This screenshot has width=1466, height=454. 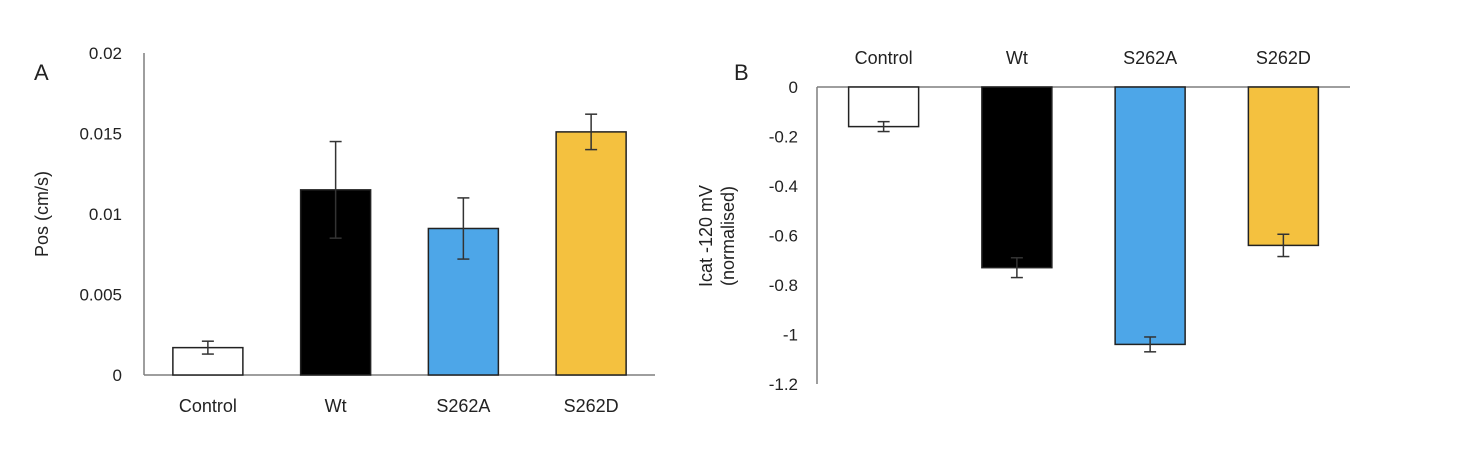 I want to click on chart1-bar-s262d, so click(x=591, y=253).